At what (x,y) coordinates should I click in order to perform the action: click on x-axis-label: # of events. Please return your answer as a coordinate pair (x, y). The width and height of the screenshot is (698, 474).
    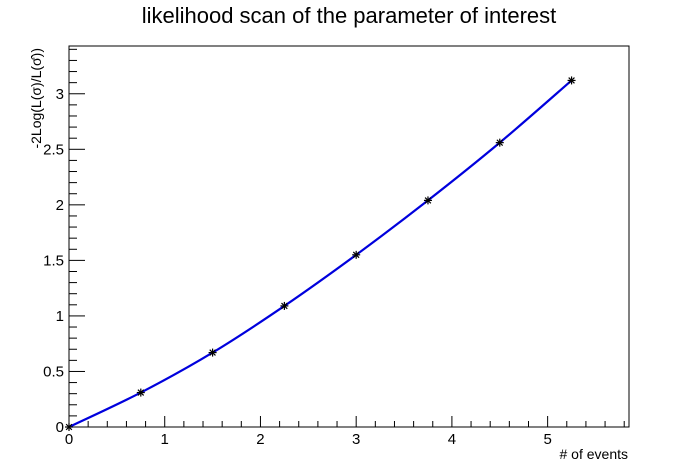
    Looking at the image, I should click on (594, 454).